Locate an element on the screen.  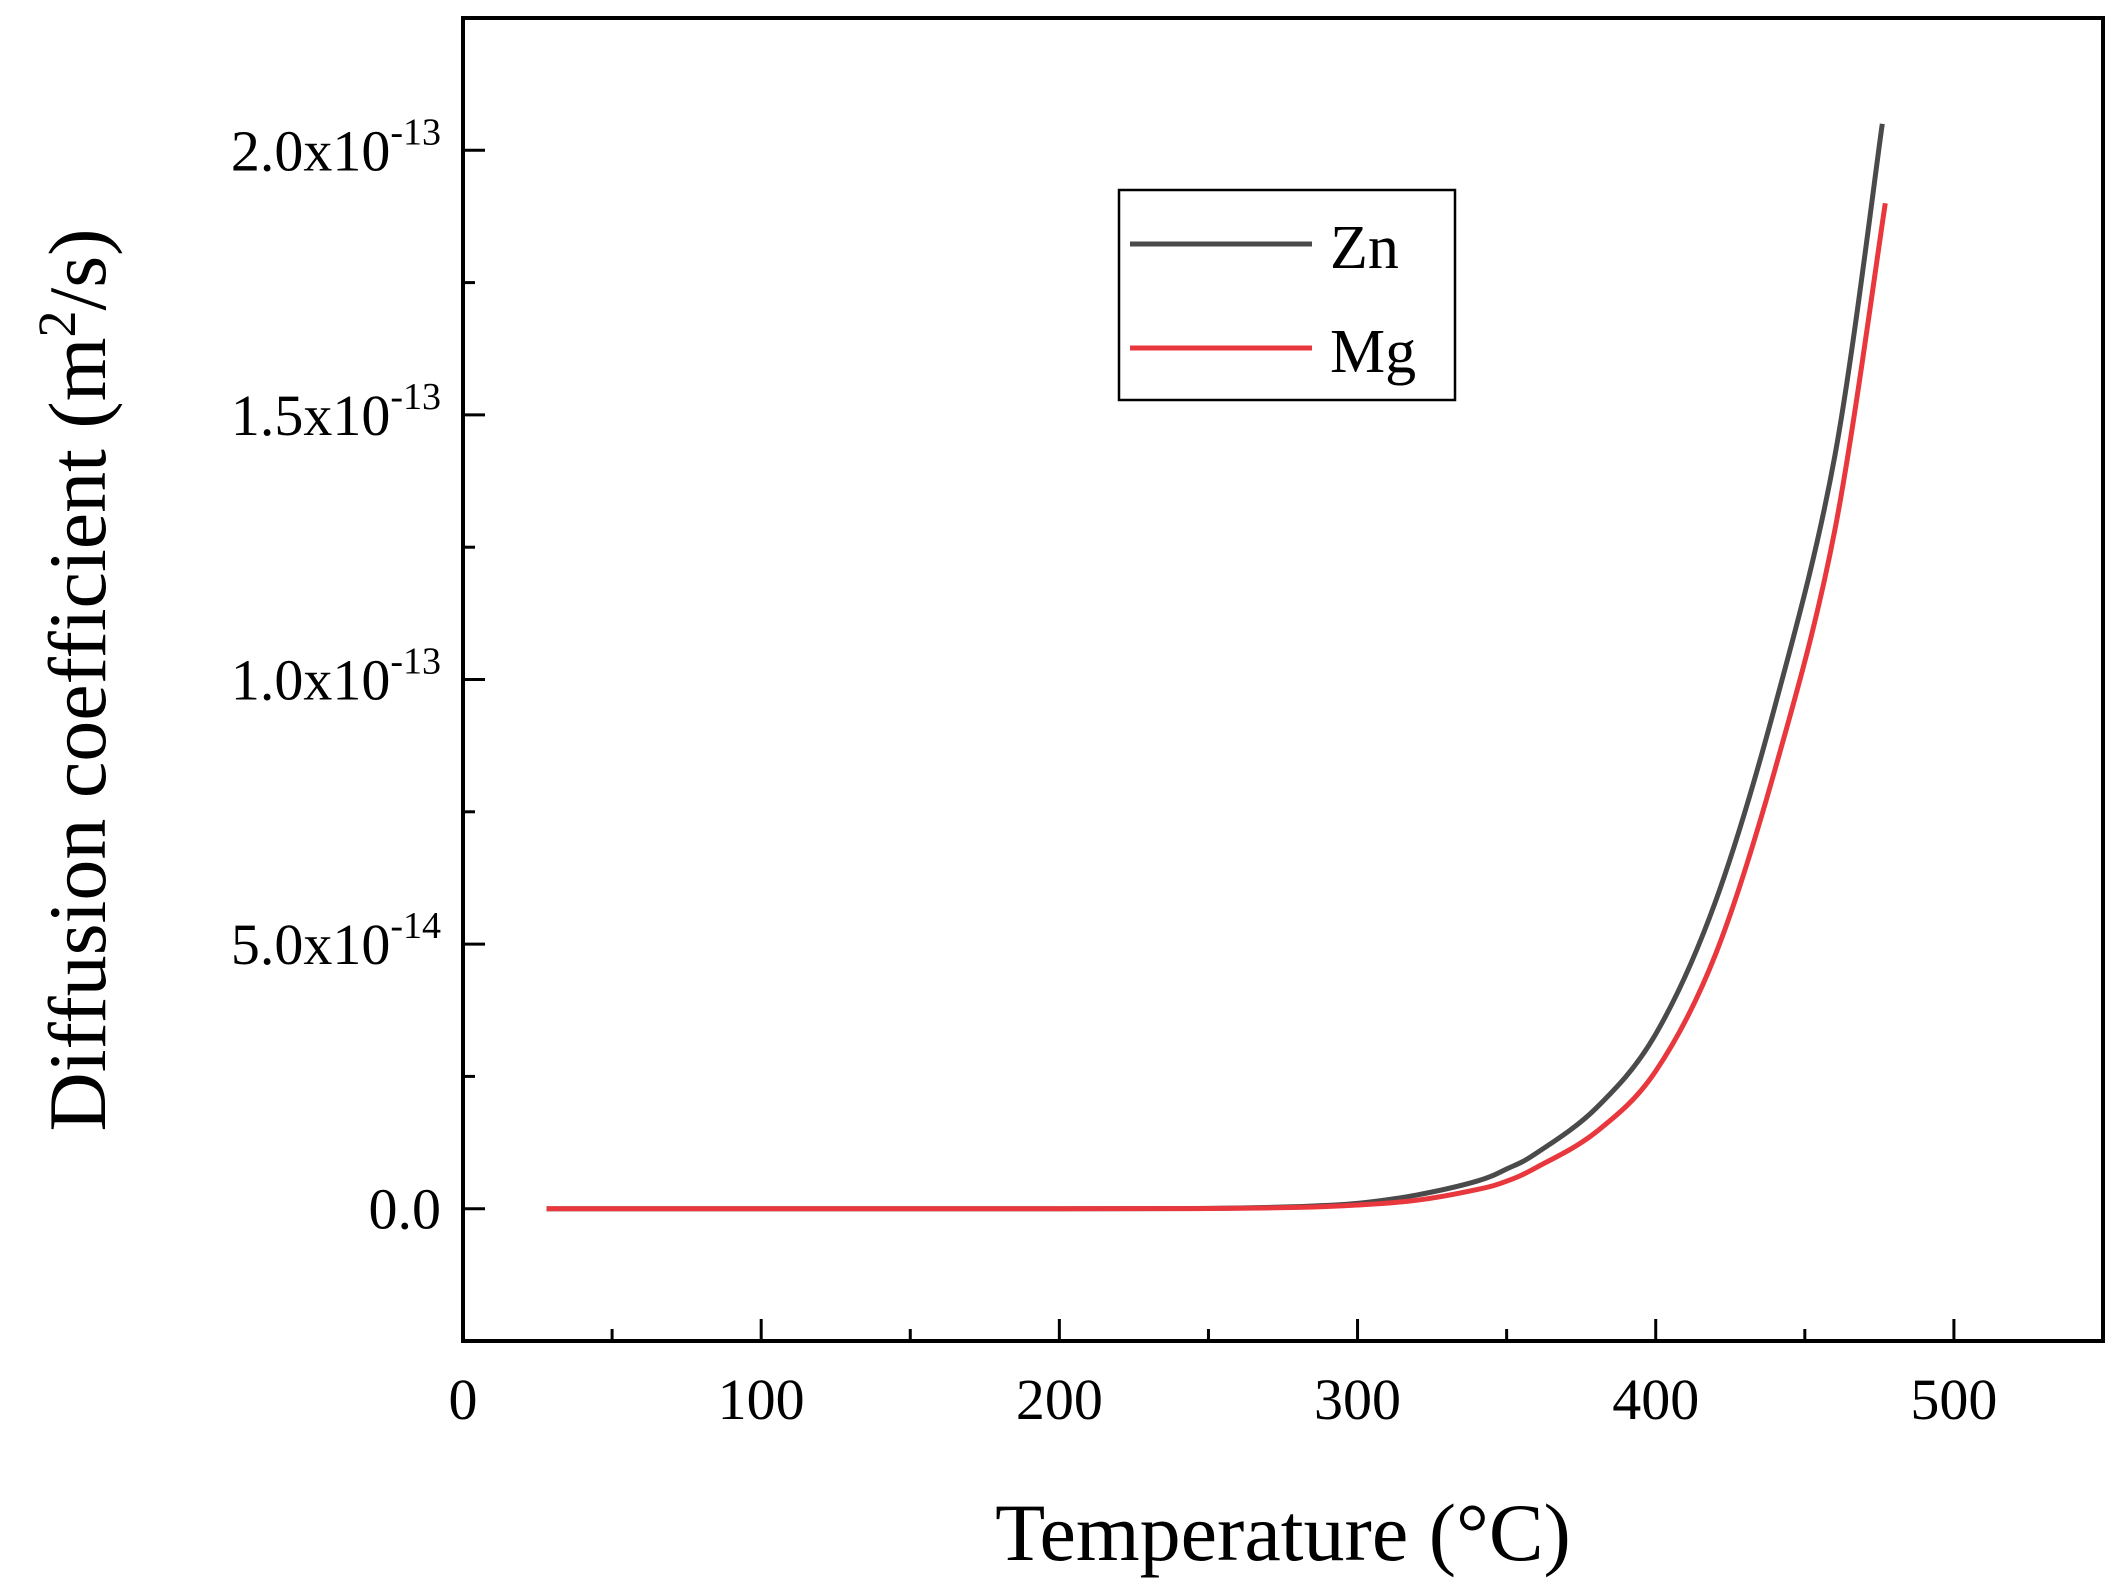
x-tick-label: 200 is located at coordinates (1059, 1399).